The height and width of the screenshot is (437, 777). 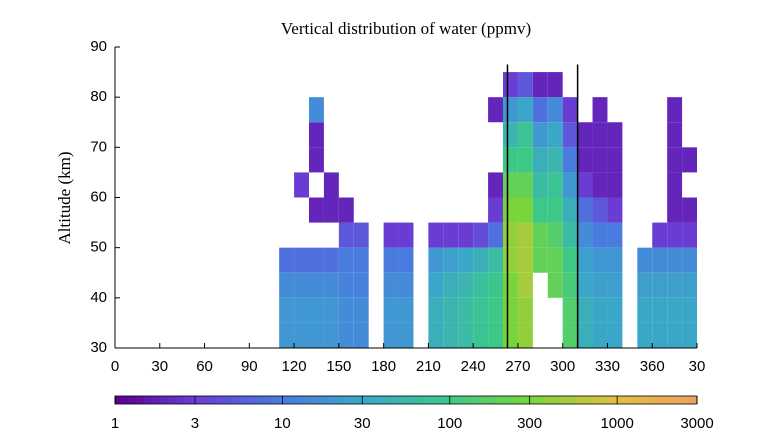 I want to click on x-tick-label: 360, so click(x=652, y=366).